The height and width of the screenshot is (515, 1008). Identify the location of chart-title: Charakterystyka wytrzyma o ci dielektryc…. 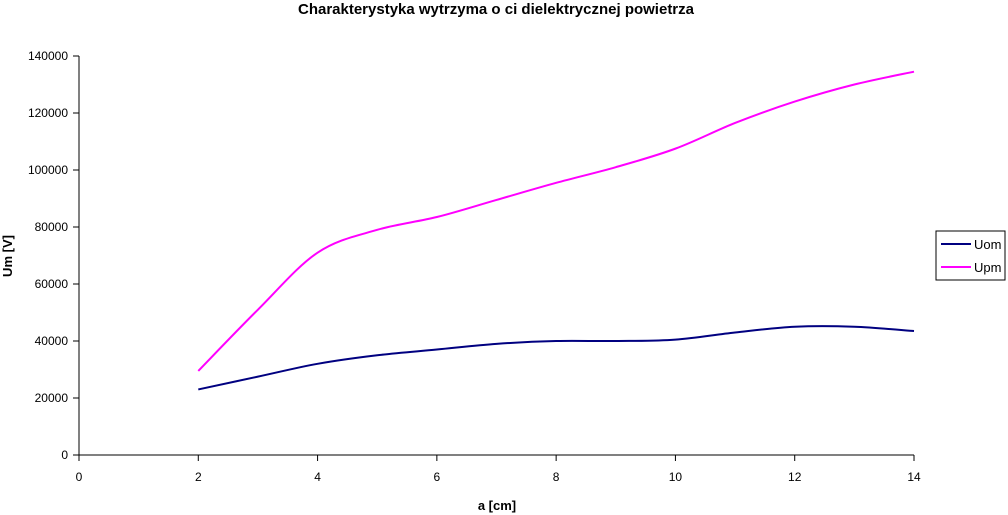
(496, 9).